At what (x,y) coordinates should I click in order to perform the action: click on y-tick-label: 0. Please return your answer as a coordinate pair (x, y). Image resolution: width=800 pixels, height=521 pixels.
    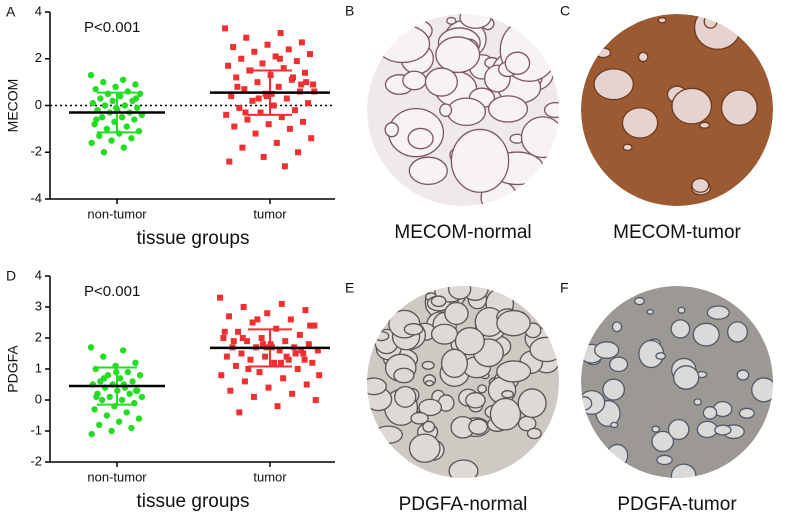
    Looking at the image, I should click on (38, 104).